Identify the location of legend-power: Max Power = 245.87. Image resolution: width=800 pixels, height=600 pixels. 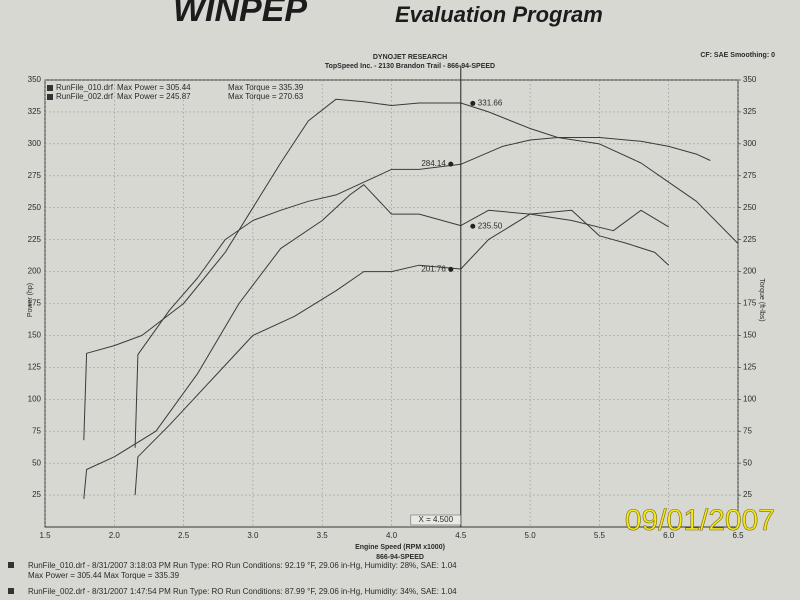
(154, 96).